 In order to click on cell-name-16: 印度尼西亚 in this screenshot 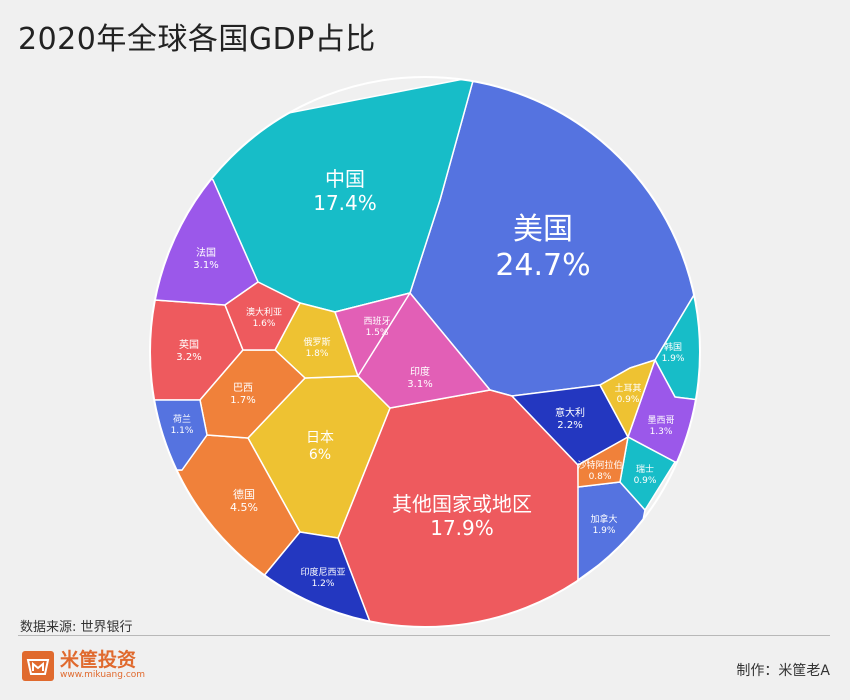, I will do `click(322, 572)`.